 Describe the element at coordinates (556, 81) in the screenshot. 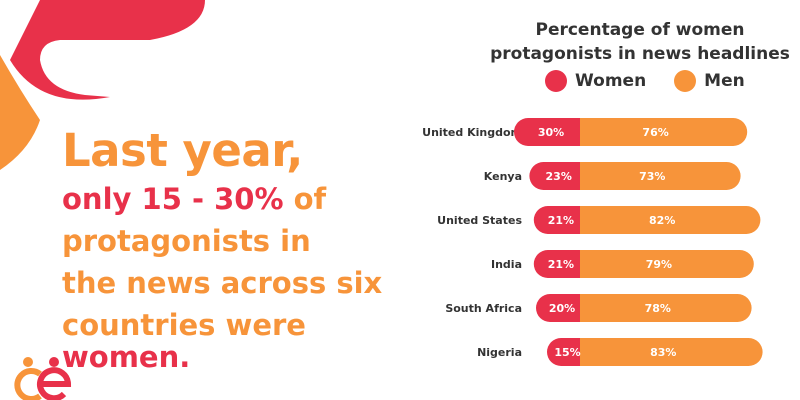

I see `legend-swatch-women` at that location.